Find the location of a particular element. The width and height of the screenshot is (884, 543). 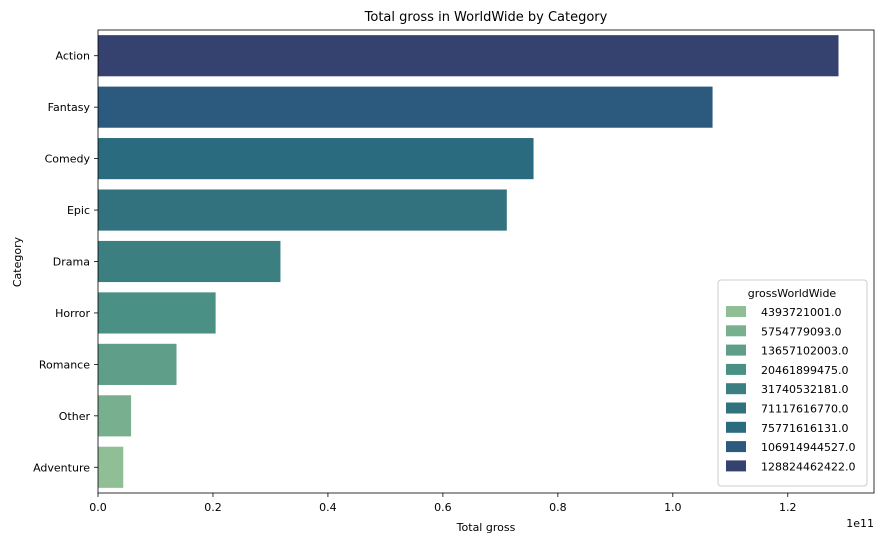

y-tick-label: Drama is located at coordinates (71, 262).